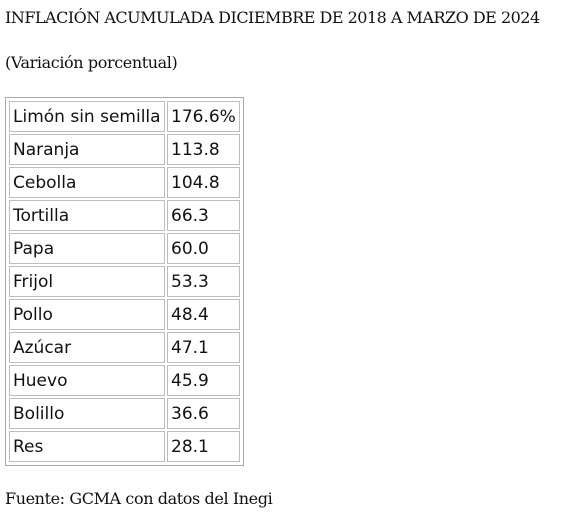 This screenshot has height=528, width=586. I want to click on value-cell: 113.8, so click(203, 149).